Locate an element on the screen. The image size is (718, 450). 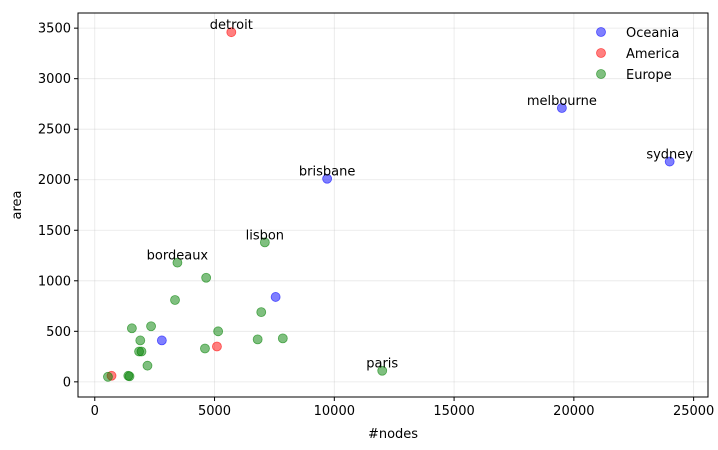
y-tick-label: 2500 is located at coordinates (54, 130).